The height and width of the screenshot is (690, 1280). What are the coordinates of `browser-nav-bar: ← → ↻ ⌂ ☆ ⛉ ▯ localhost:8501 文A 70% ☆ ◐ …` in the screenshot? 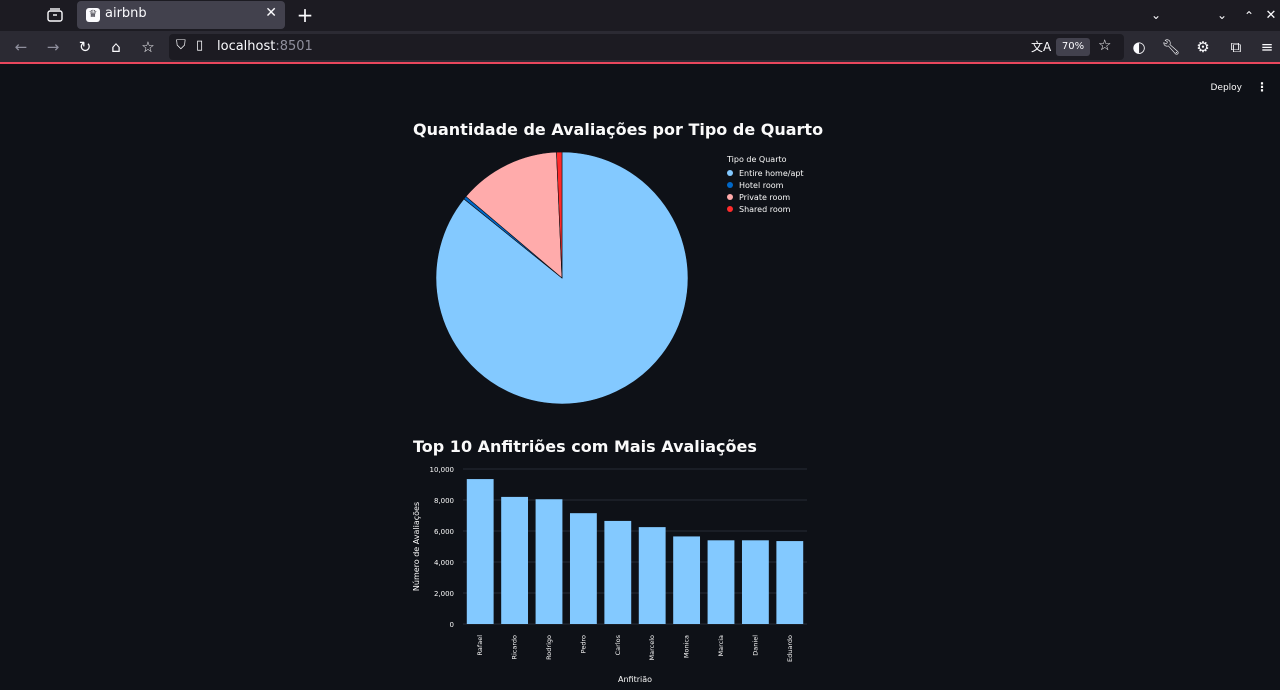 It's located at (640, 47).